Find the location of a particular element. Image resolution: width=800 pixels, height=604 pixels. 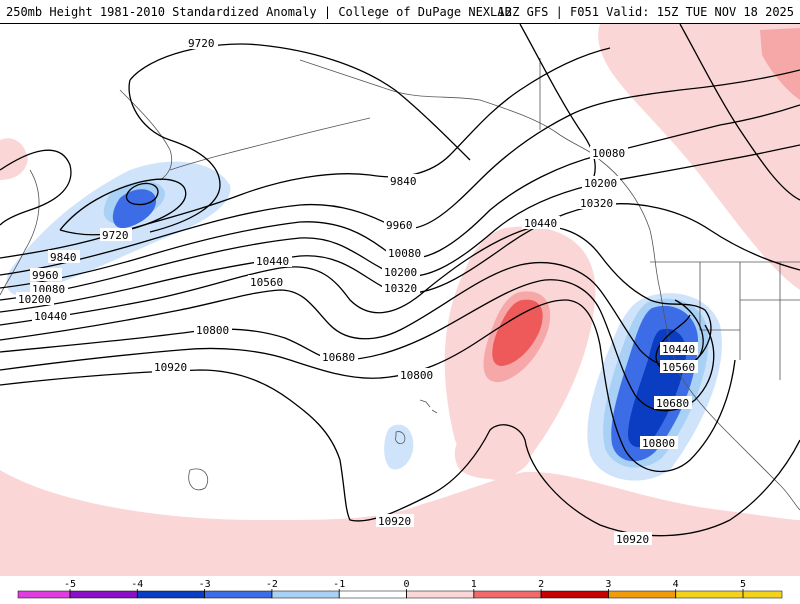

label-10800-left: 10800 is located at coordinates (212, 330).